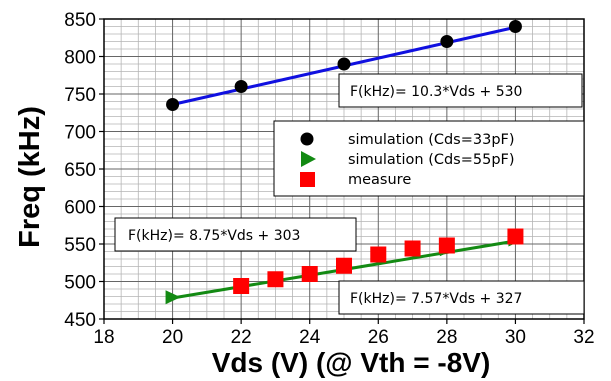 The width and height of the screenshot is (611, 381). I want to click on y-tick-labels: 450 500 550 600 650 700 750 800 850, so click(84, 170).